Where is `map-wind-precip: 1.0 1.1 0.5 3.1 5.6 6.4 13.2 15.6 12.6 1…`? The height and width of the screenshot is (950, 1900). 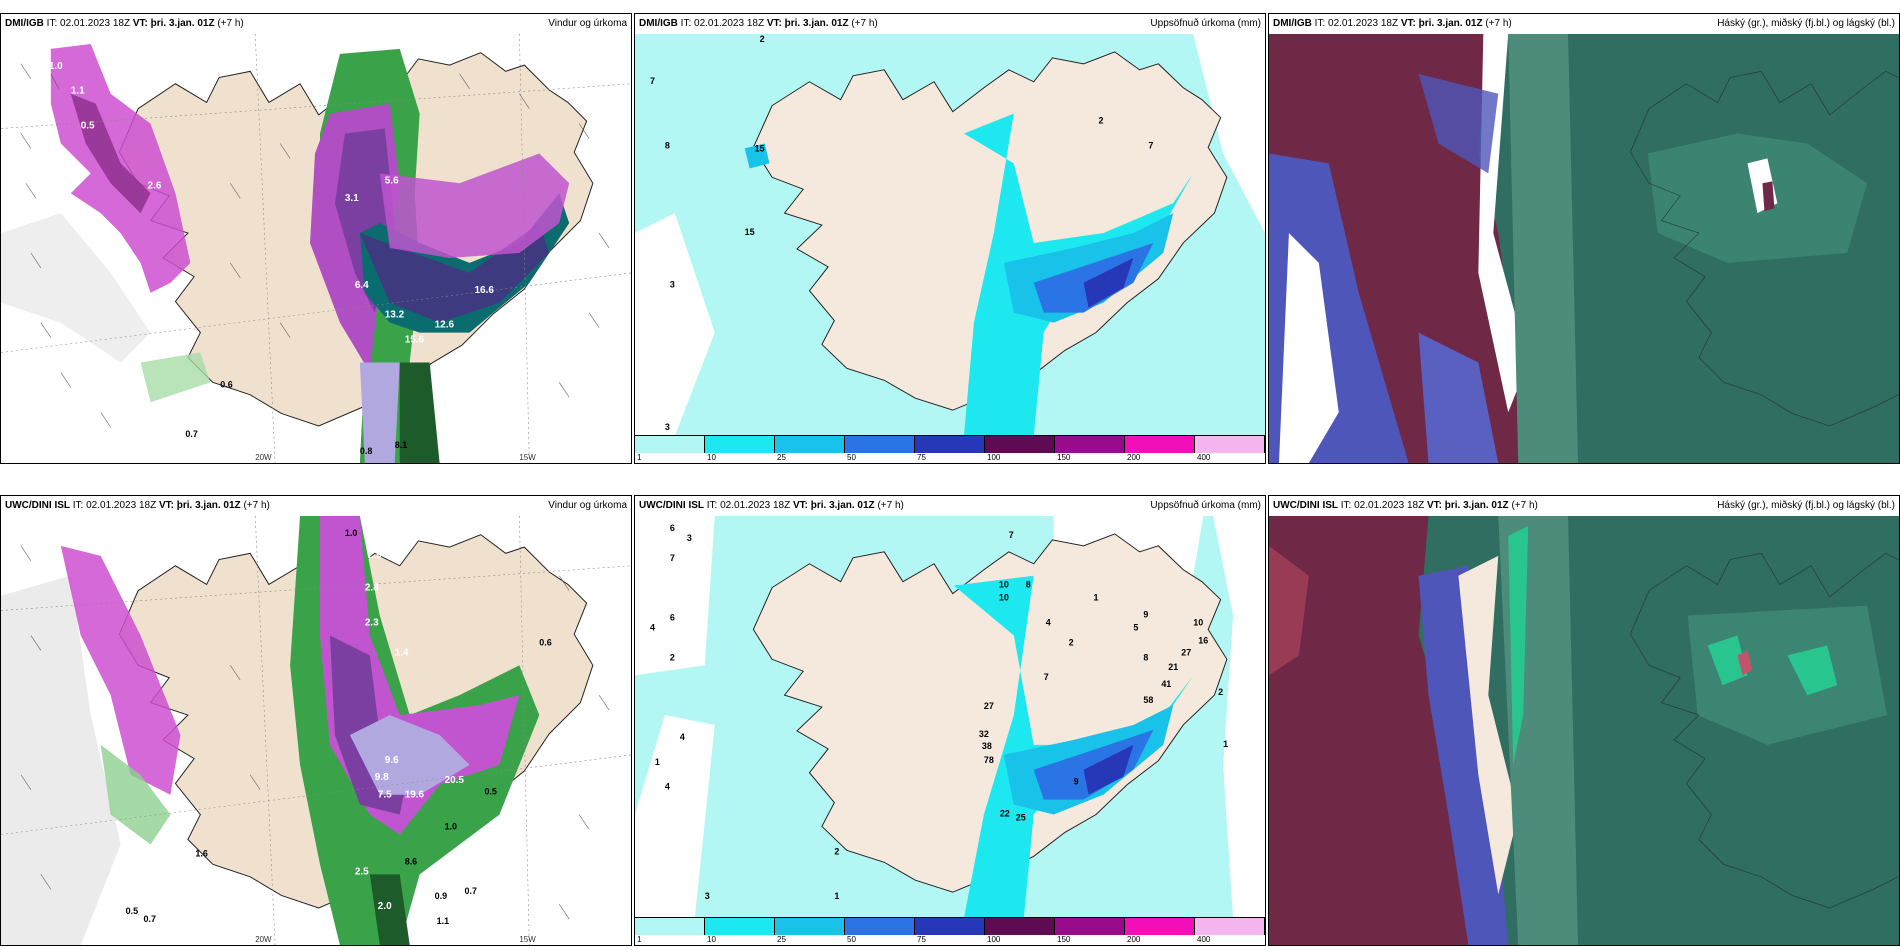
map-wind-precip: 1.0 1.1 0.5 3.1 5.6 6.4 13.2 15.6 12.6 1… is located at coordinates (316, 248).